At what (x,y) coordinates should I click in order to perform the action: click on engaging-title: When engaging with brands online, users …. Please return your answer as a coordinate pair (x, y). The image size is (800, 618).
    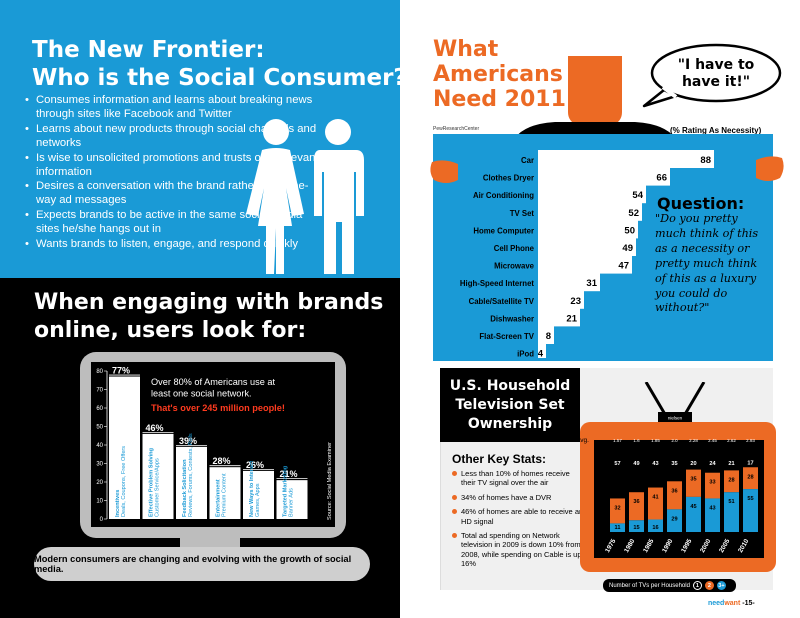
    Looking at the image, I should click on (208, 317).